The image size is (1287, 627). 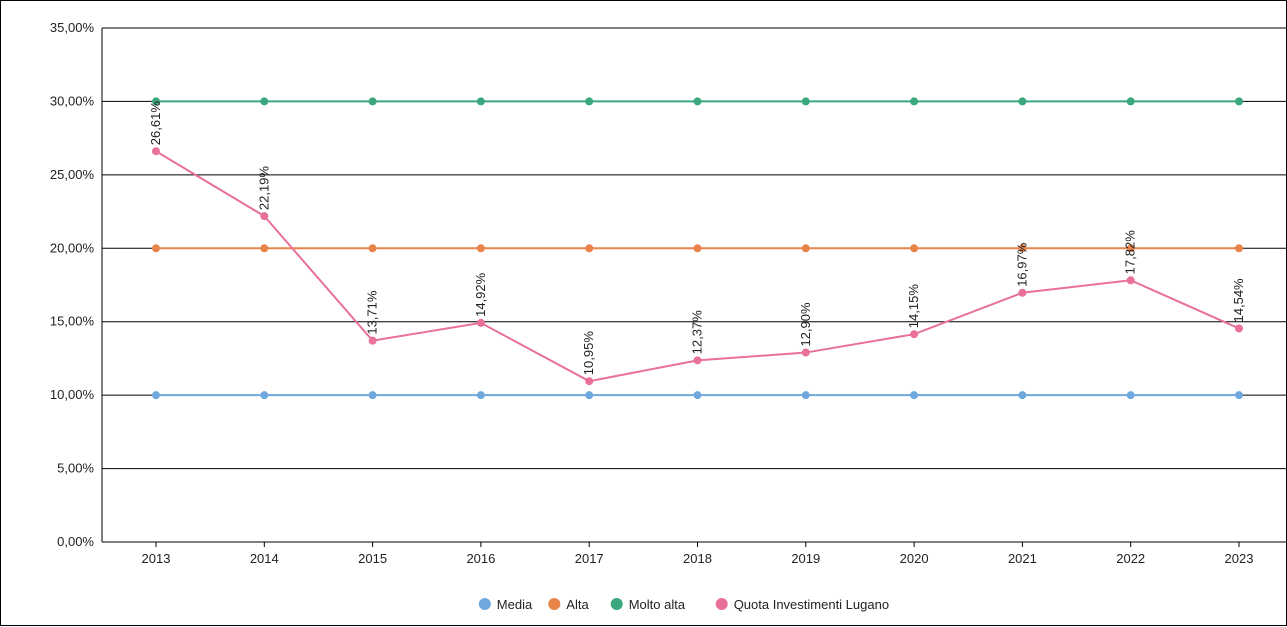 I want to click on x-tick-label: 2013, so click(x=156, y=558).